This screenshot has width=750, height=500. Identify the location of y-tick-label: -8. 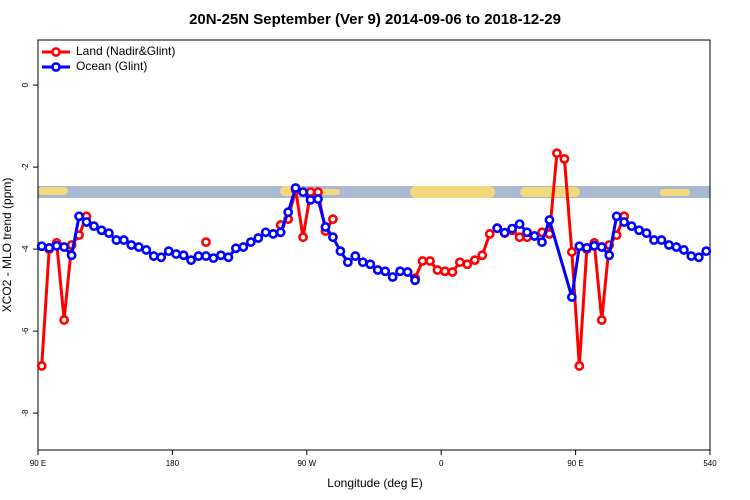
(25, 413).